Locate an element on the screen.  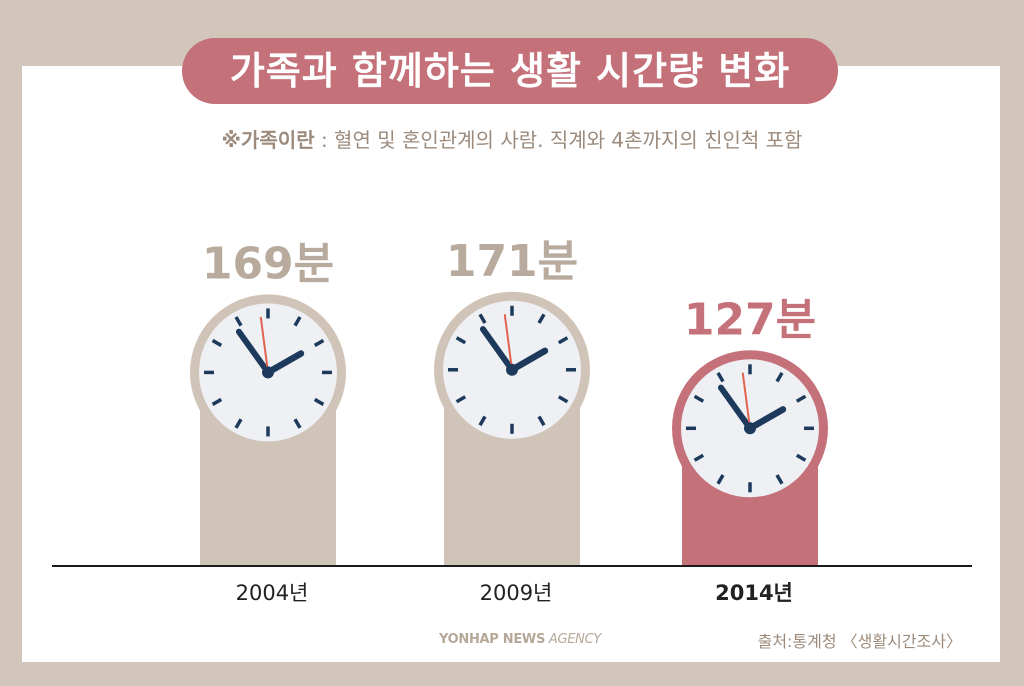
value-label: 169분 is located at coordinates (268, 263).